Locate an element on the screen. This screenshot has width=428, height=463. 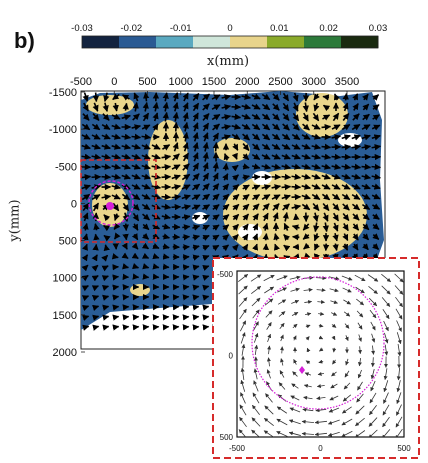
x-tick-label: 3000 is located at coordinates (314, 82).